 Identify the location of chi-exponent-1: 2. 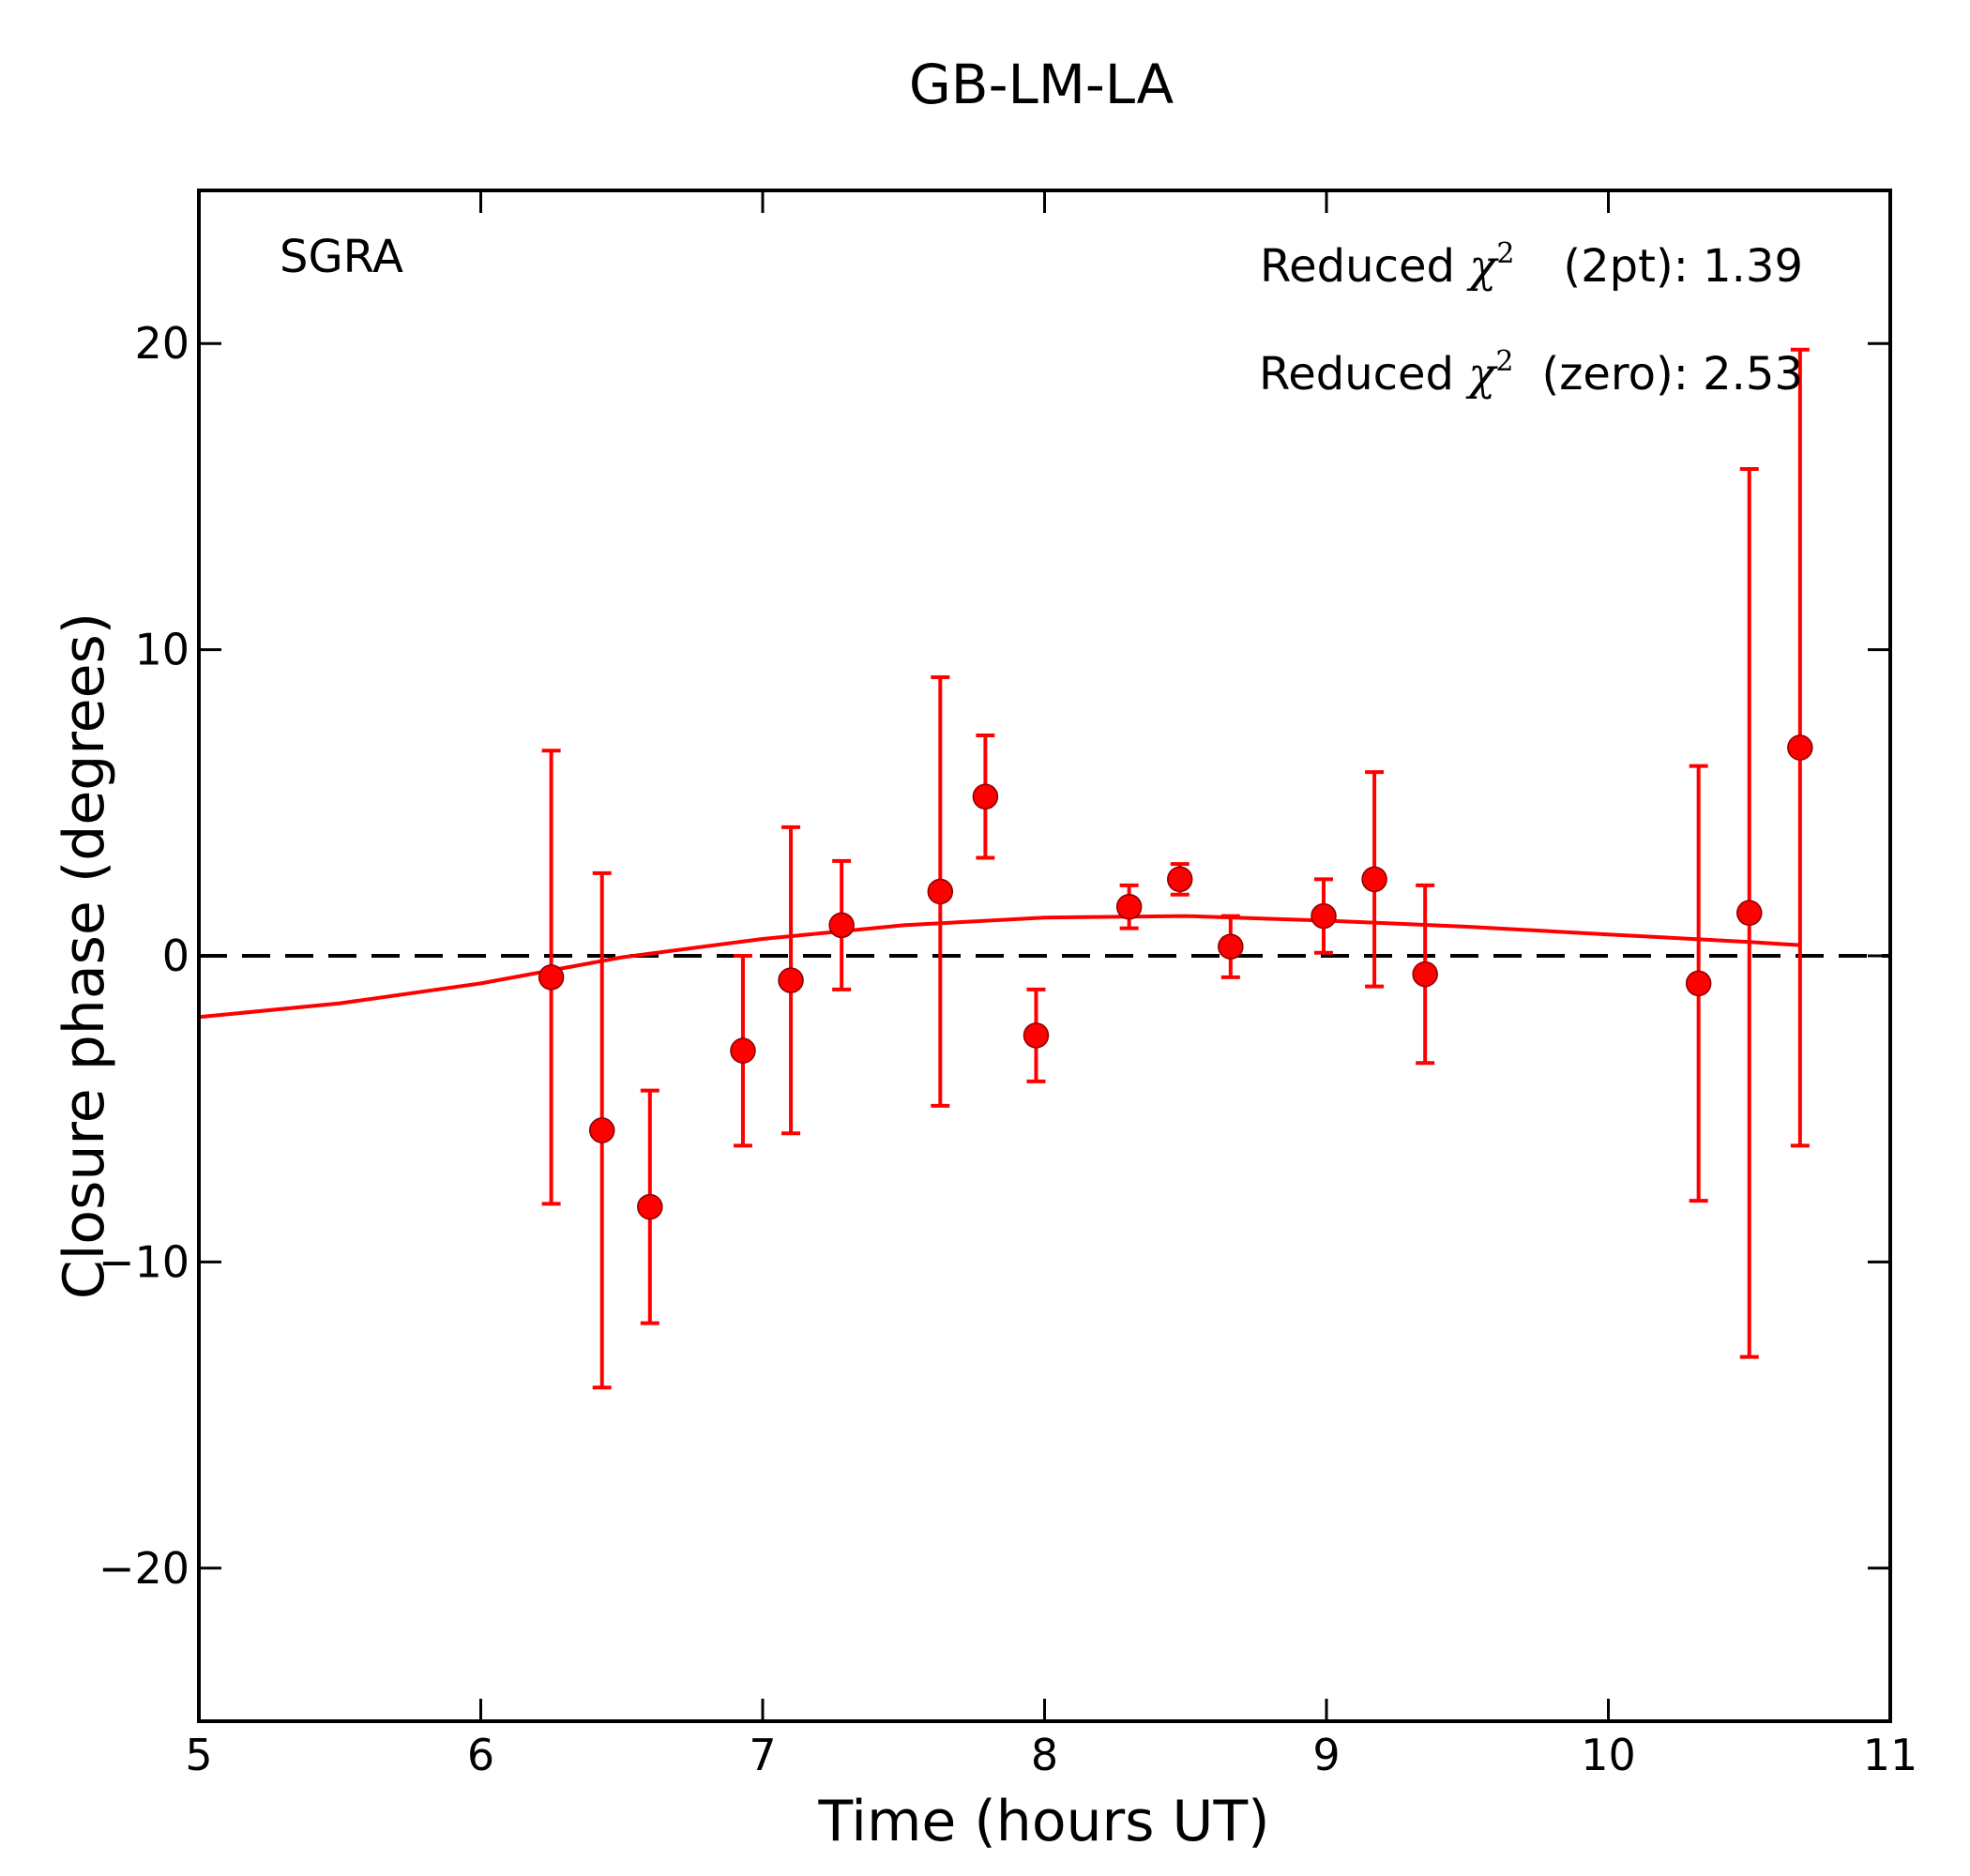
(1505, 253).